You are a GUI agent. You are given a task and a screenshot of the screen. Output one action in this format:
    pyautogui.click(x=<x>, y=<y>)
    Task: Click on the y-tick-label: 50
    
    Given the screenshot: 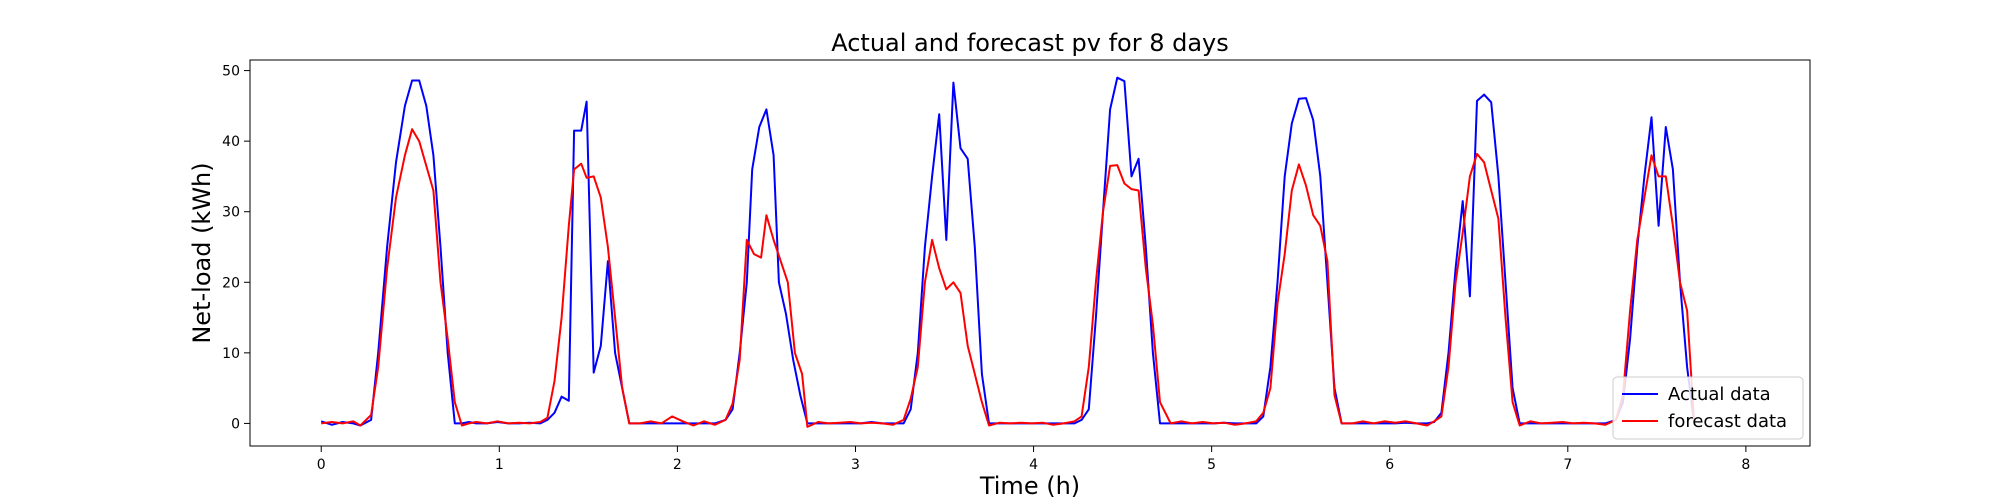 What is the action you would take?
    pyautogui.click(x=231, y=72)
    